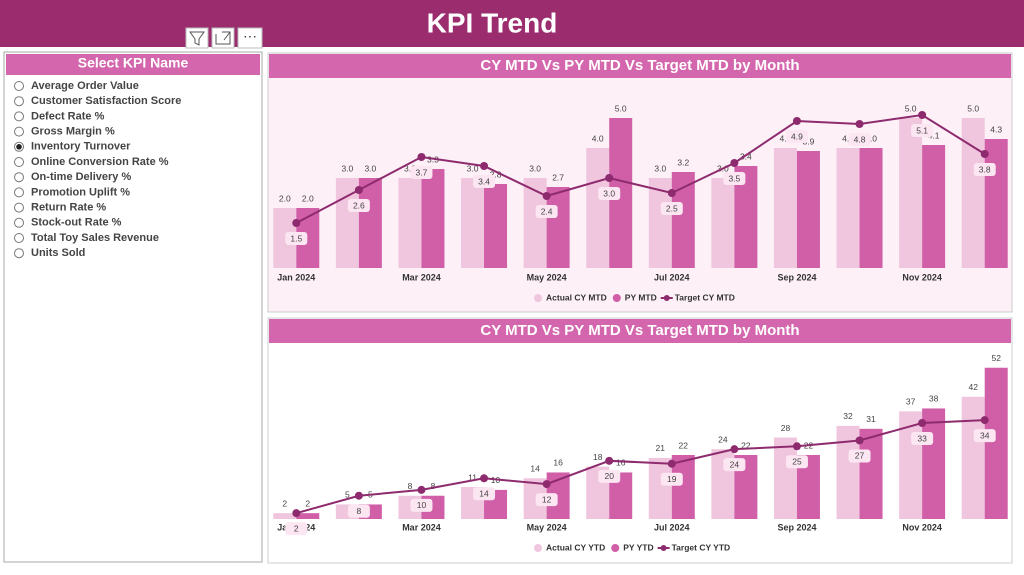  Describe the element at coordinates (95, 238) in the screenshot. I see `slicer-option: Total Toy Sales Revenue` at that location.